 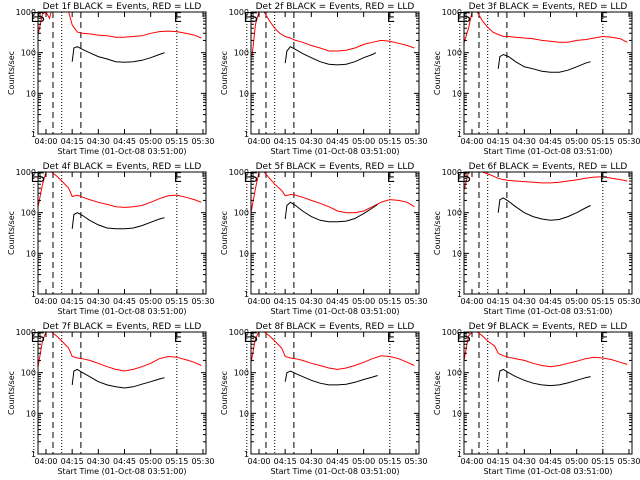 What do you see at coordinates (548, 167) in the screenshot?
I see `panel-title: Det 6f BLACK = Events, RED = LLD` at bounding box center [548, 167].